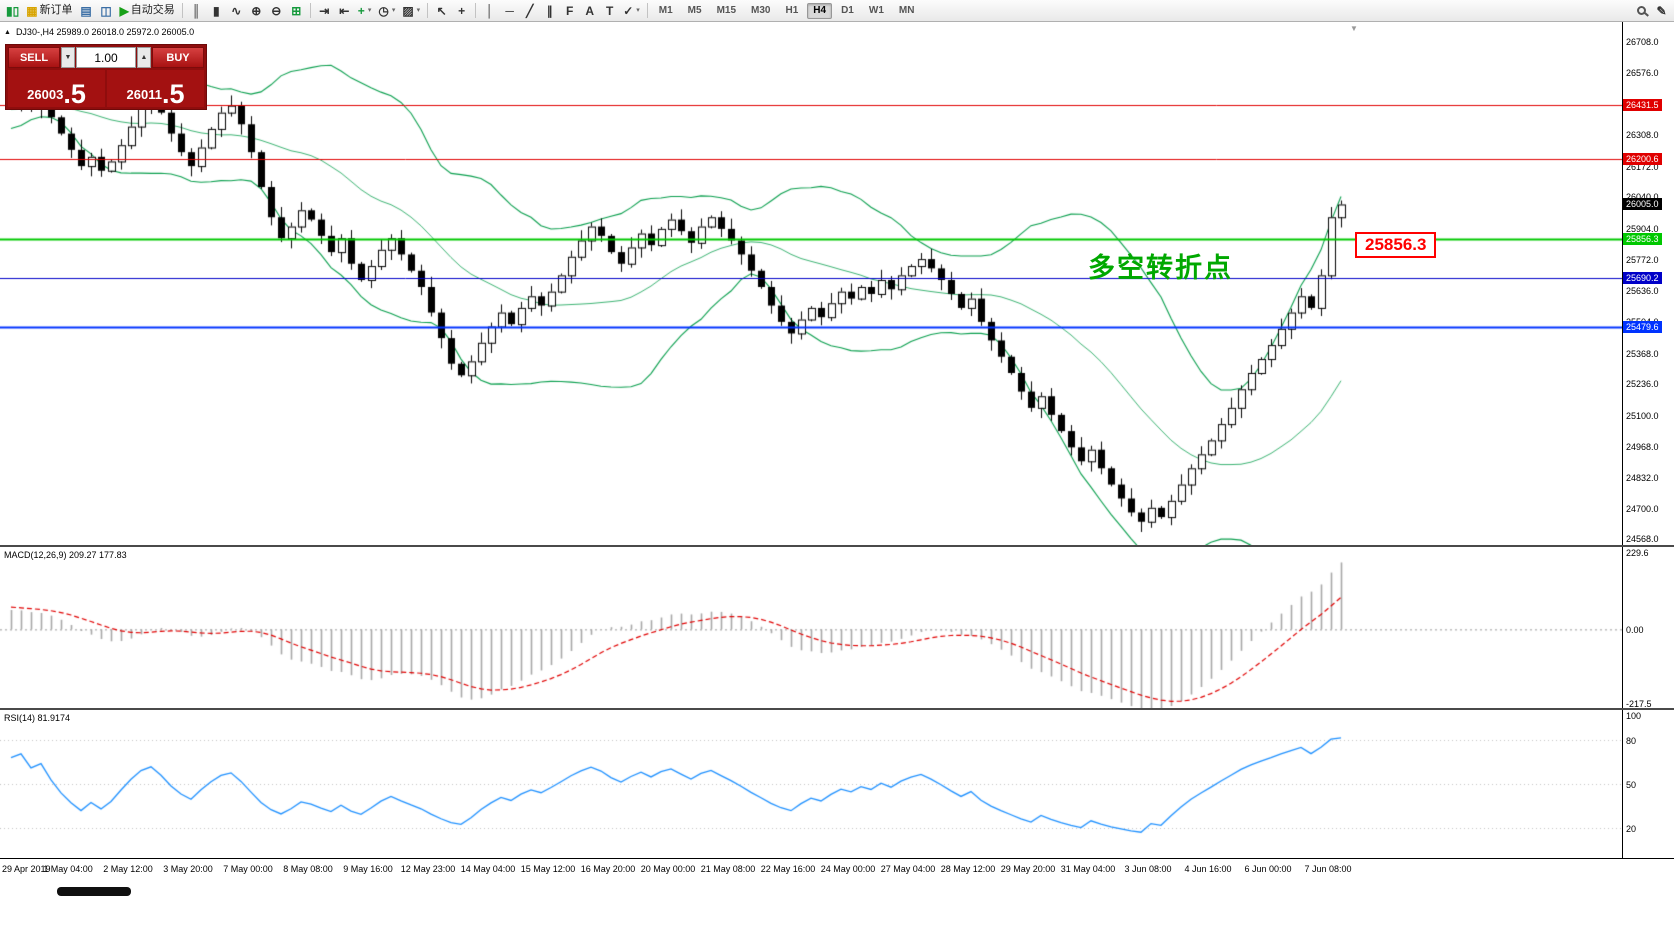  What do you see at coordinates (1642, 353) in the screenshot?
I see `price-tick: 25368.0` at bounding box center [1642, 353].